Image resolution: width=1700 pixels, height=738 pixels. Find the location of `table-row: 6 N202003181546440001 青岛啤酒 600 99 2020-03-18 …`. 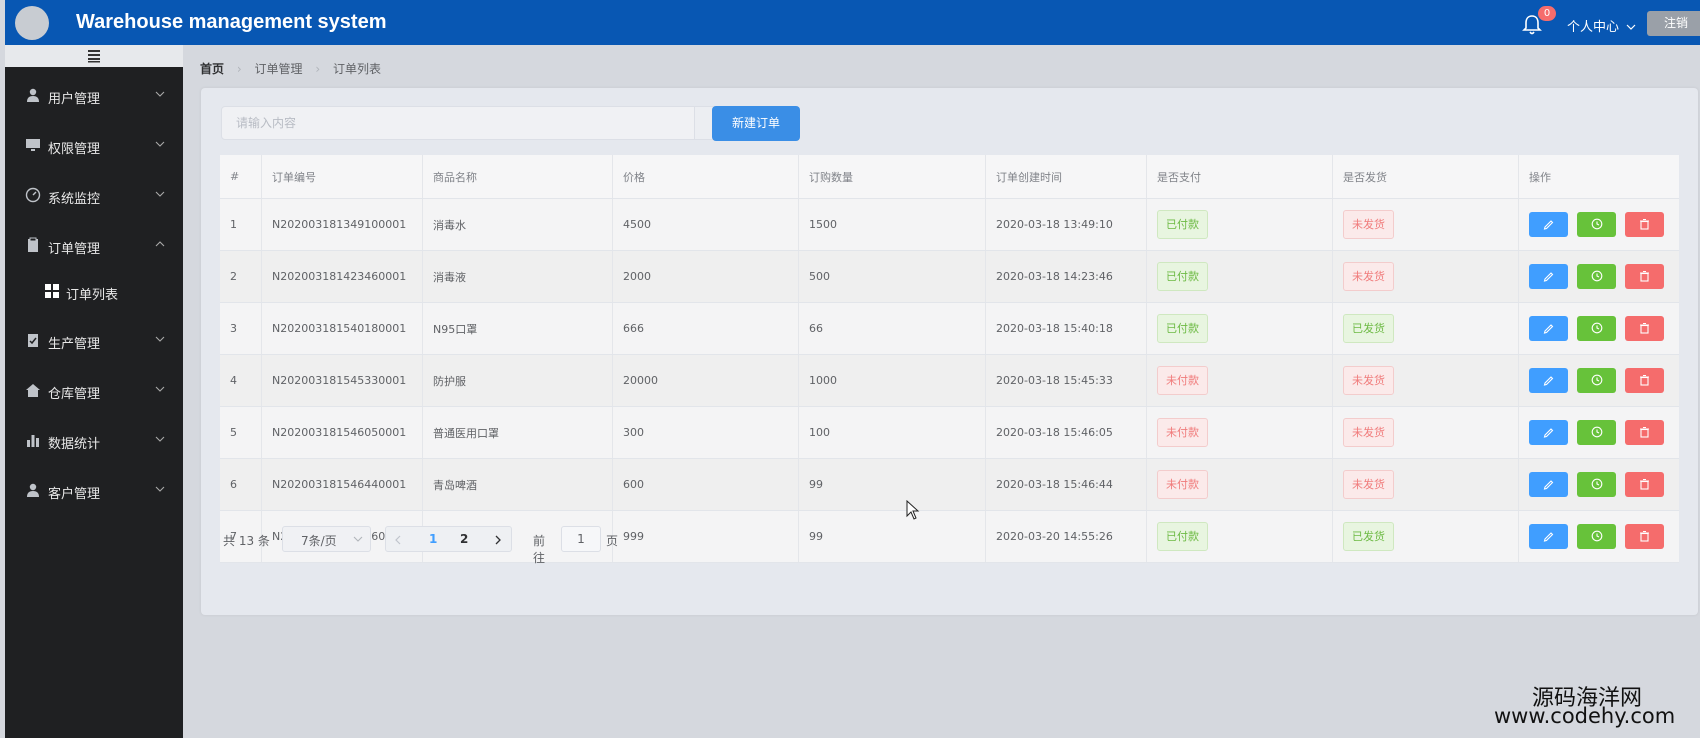

table-row: 6 N202003181546440001 青岛啤酒 600 99 2020-03-18 … is located at coordinates (949, 485).